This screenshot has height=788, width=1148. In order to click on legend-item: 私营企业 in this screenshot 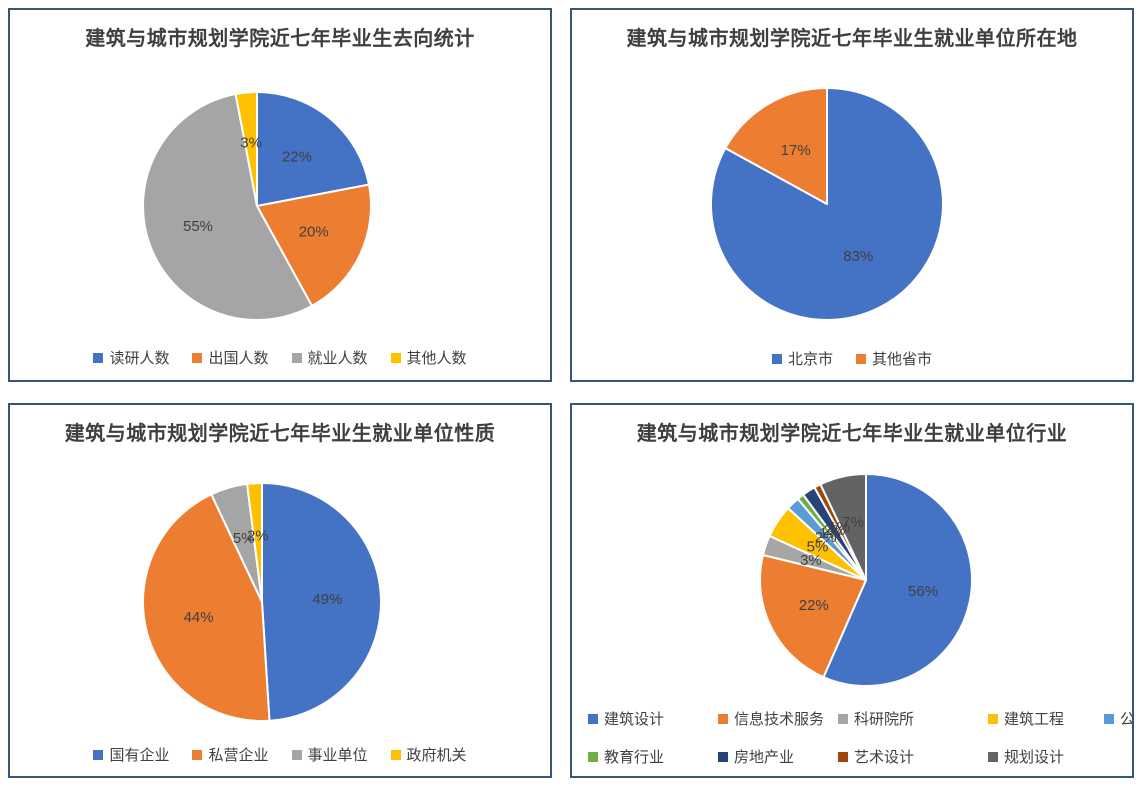, I will do `click(230, 754)`.